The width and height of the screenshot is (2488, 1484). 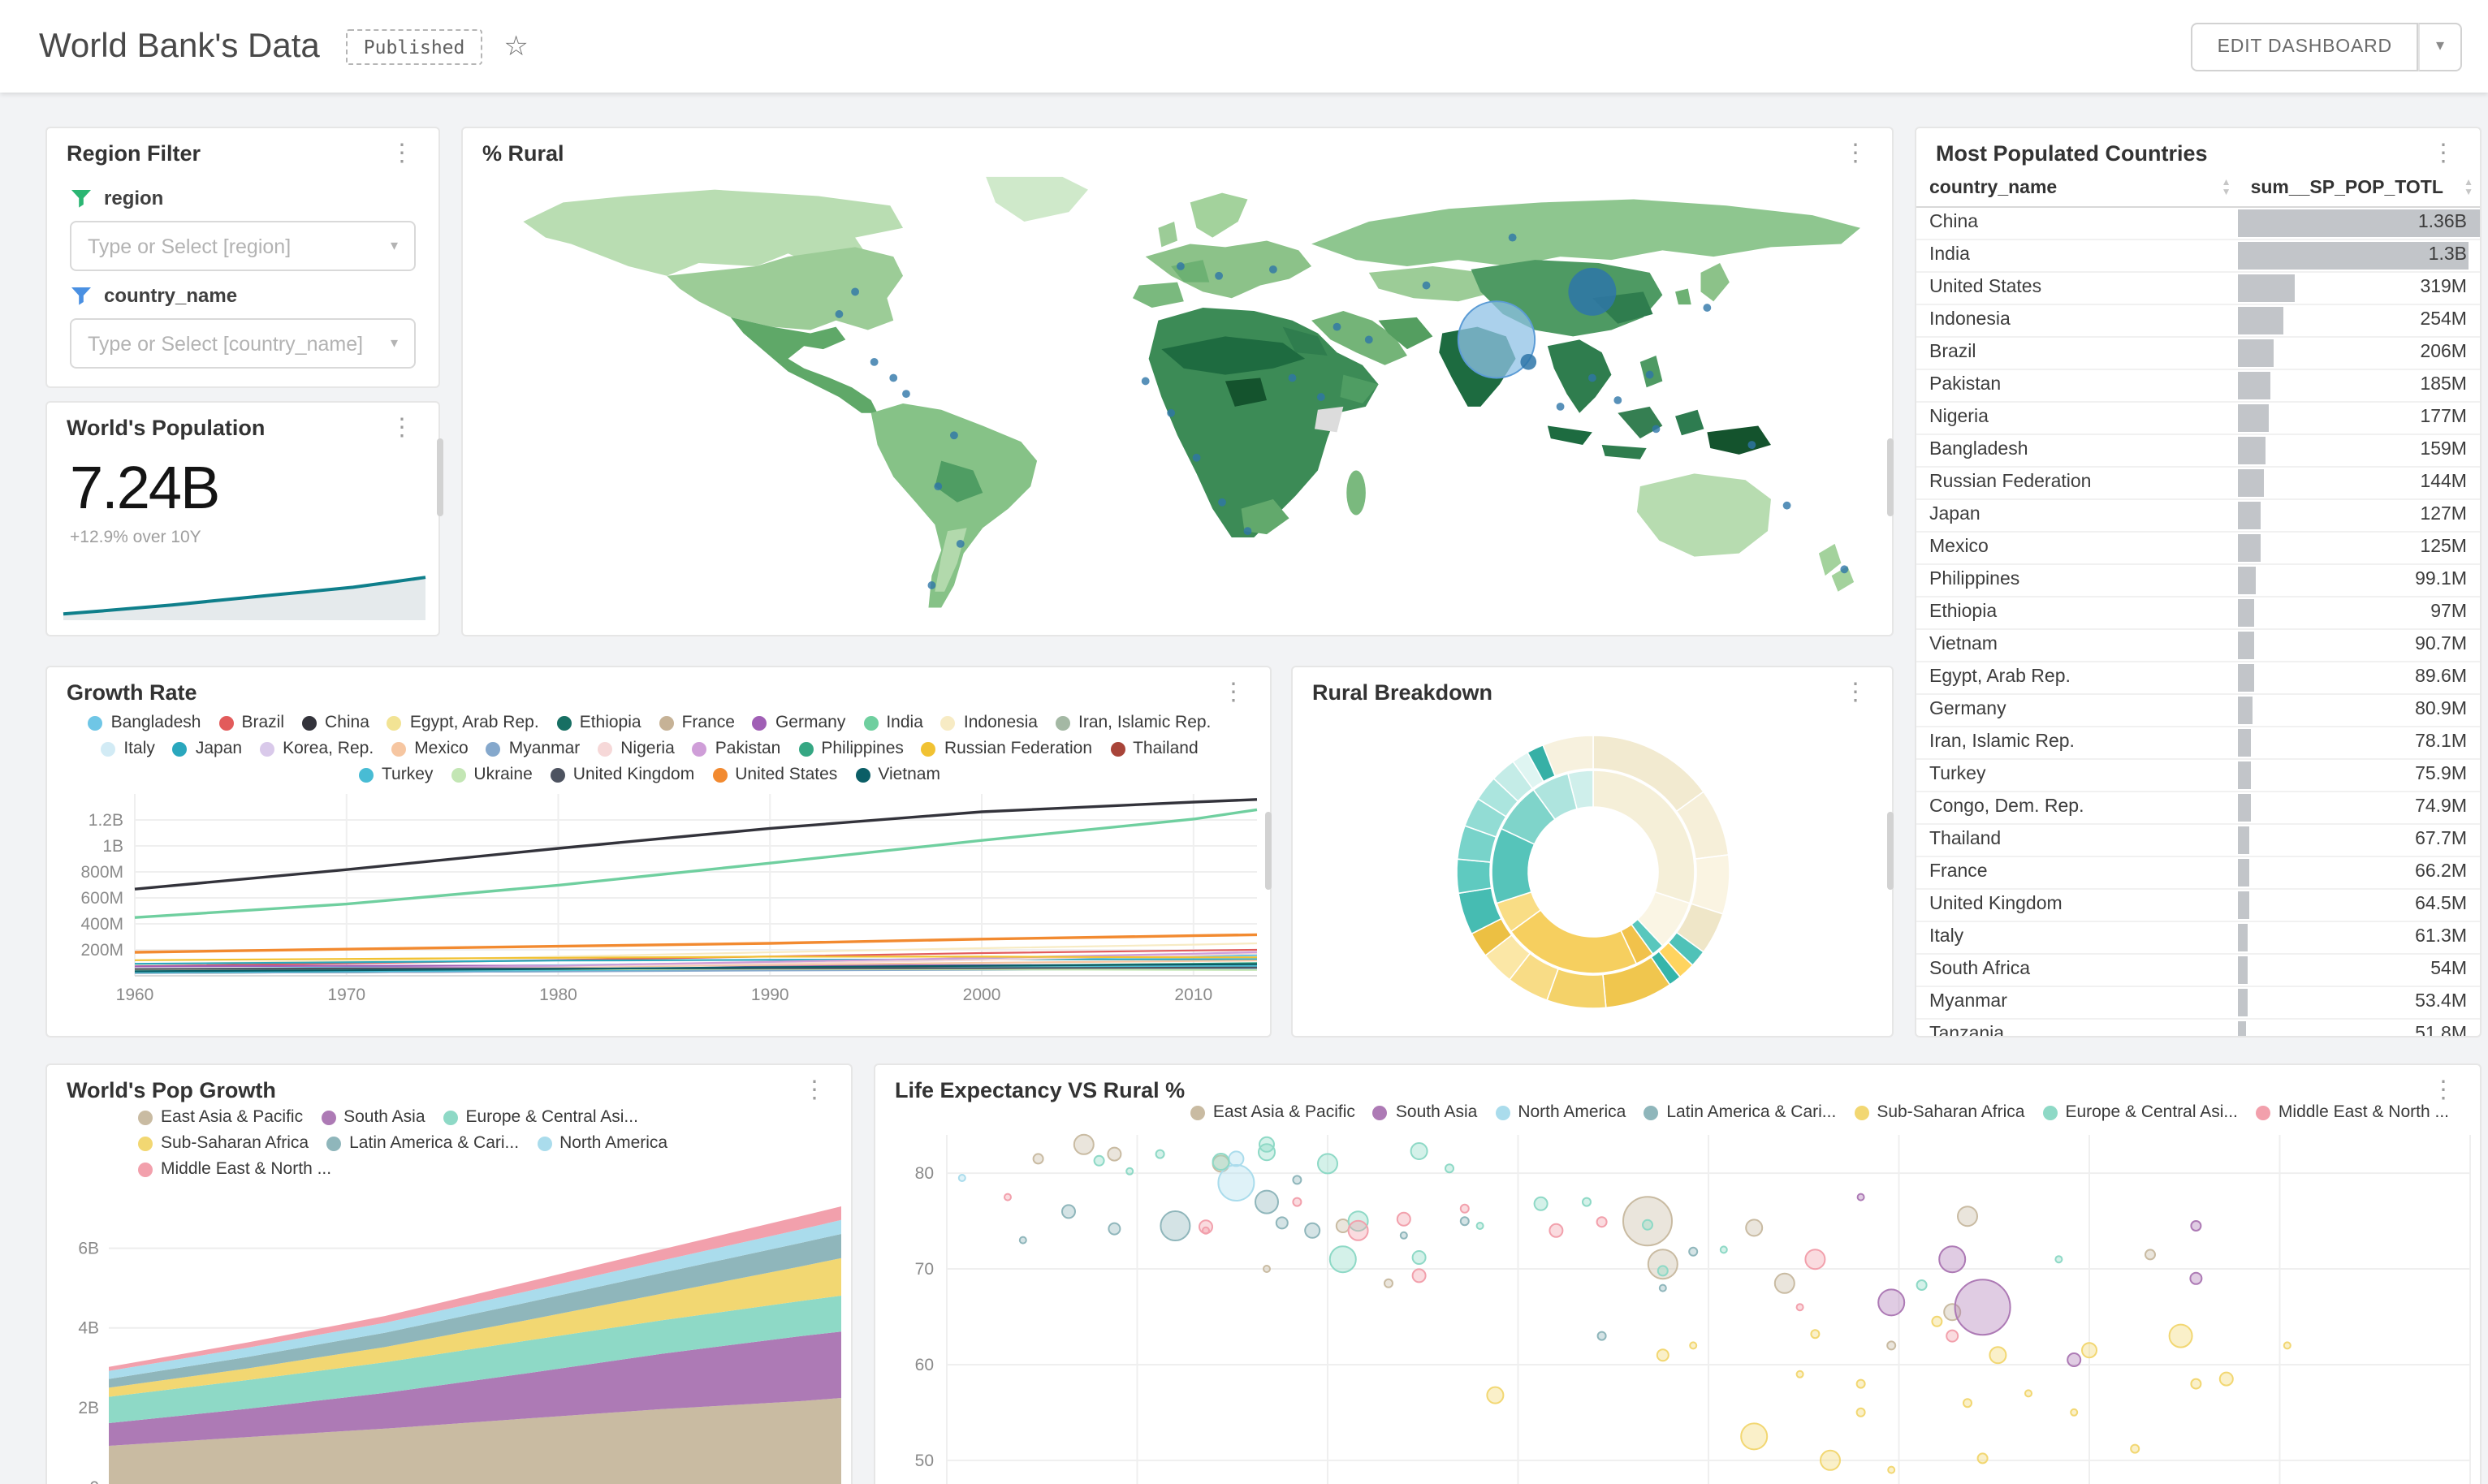 What do you see at coordinates (88, 1408) in the screenshot?
I see `svg-text: 2B` at bounding box center [88, 1408].